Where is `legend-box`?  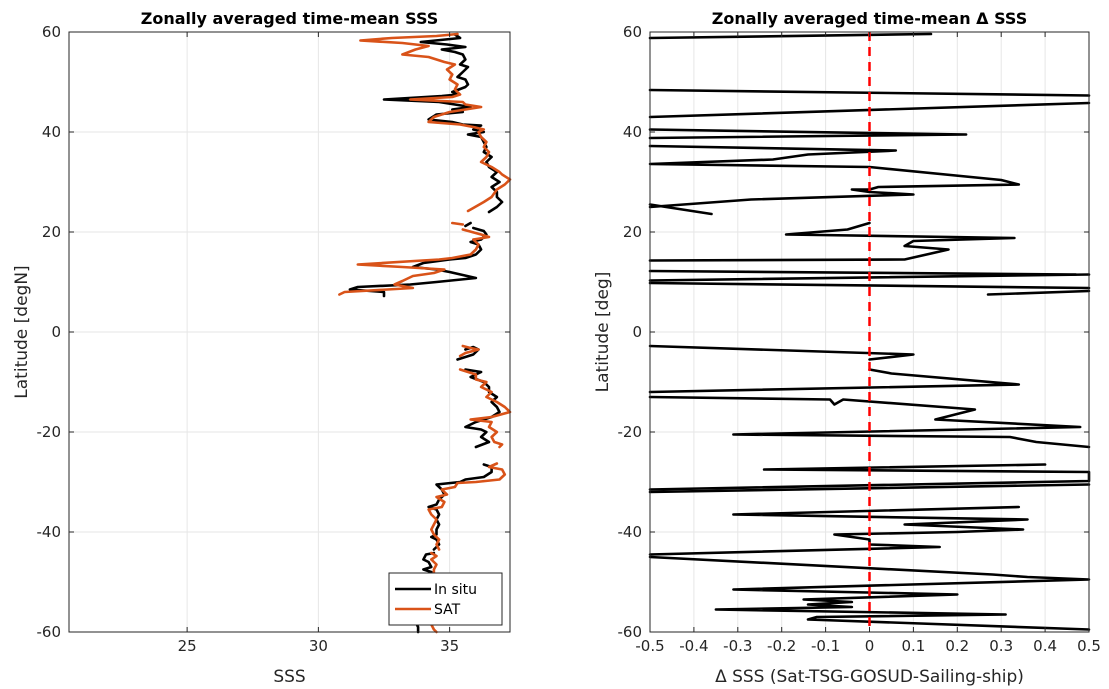 legend-box is located at coordinates (445, 599).